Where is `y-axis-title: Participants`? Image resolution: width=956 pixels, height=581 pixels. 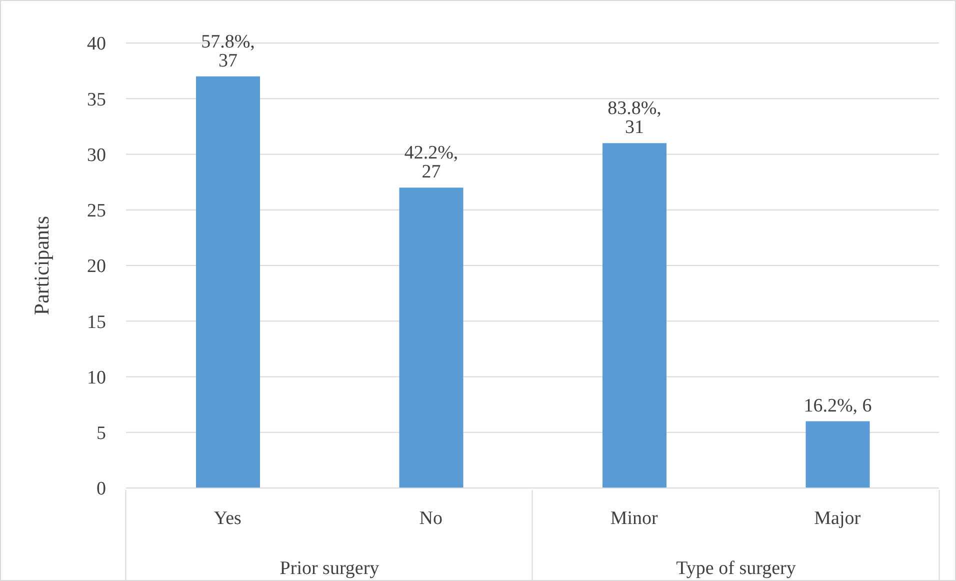
y-axis-title: Participants is located at coordinates (41, 266).